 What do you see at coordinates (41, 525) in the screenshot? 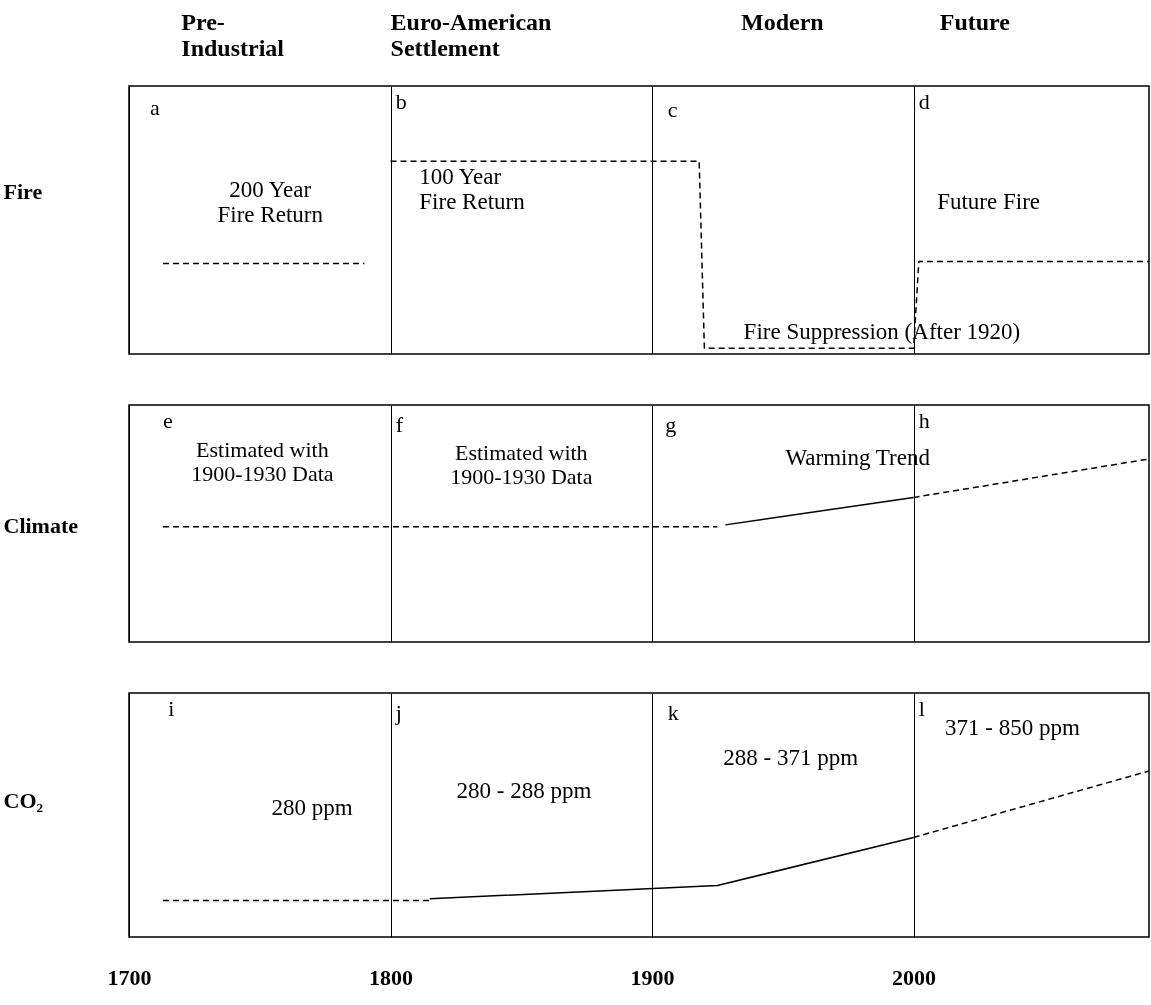
I see `y-axis-title: Climate` at bounding box center [41, 525].